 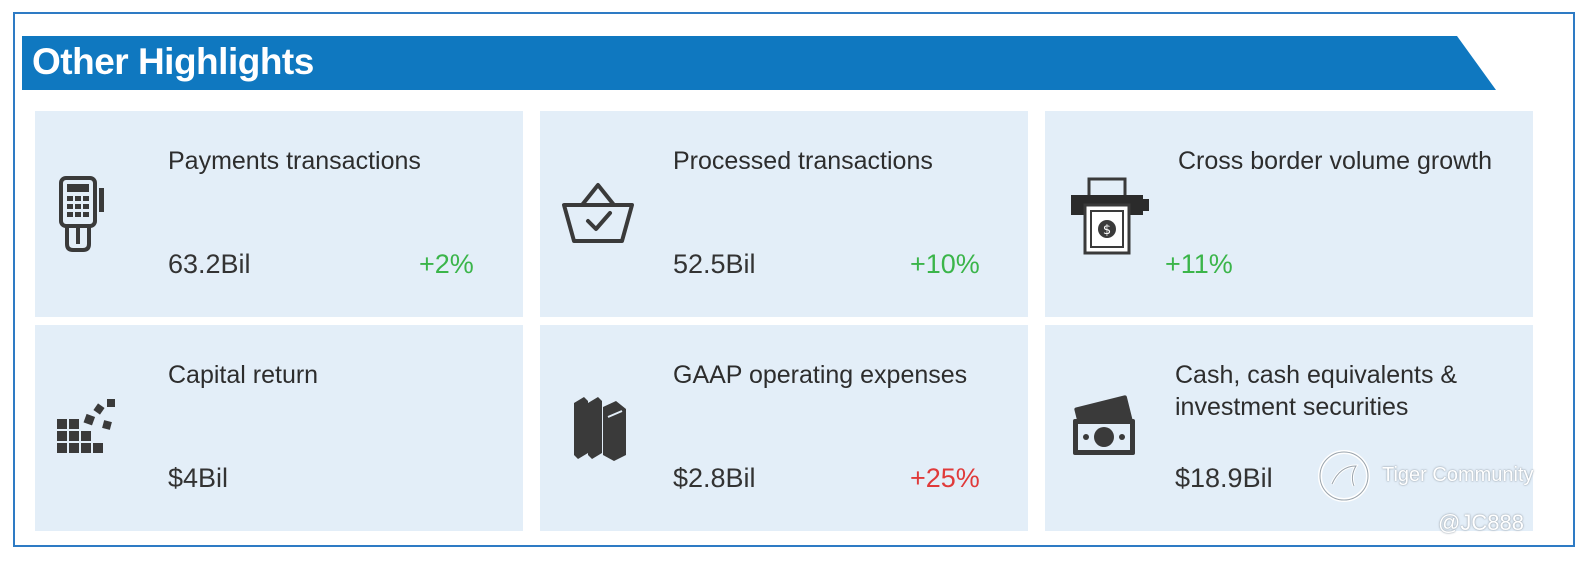 What do you see at coordinates (945, 264) in the screenshot?
I see `card-change: +10%` at bounding box center [945, 264].